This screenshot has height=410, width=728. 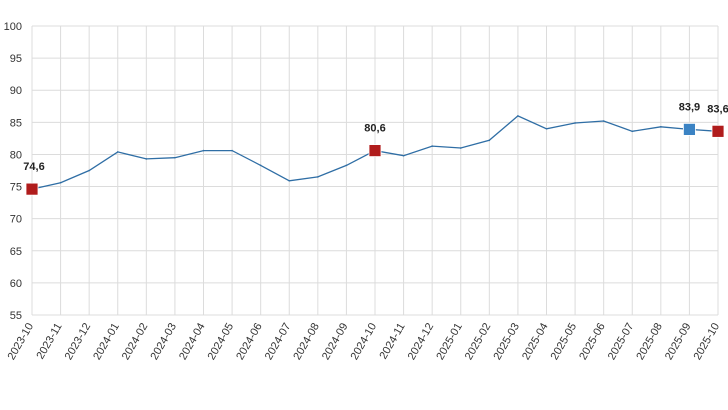 What do you see at coordinates (16, 155) in the screenshot?
I see `y-tick-label: 80` at bounding box center [16, 155].